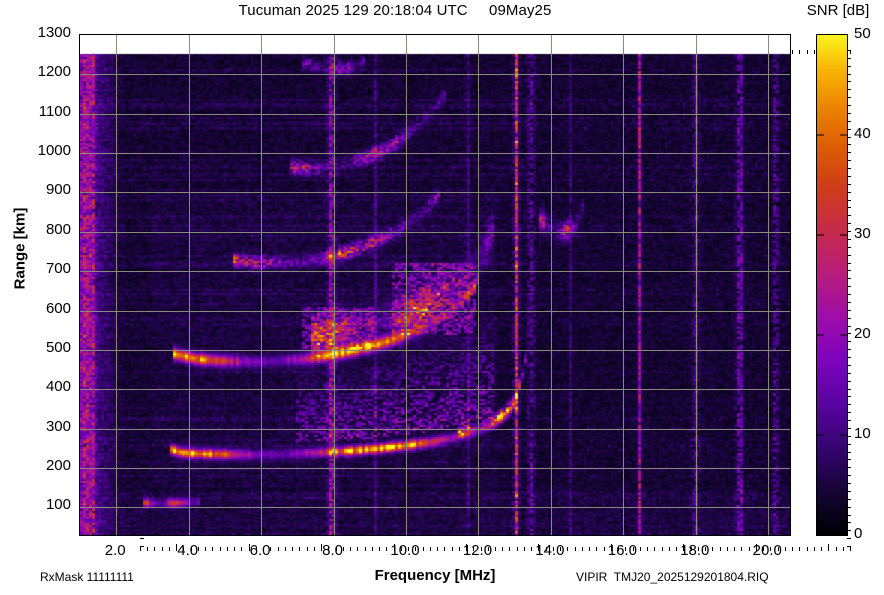 The height and width of the screenshot is (595, 884). I want to click on colorbar-gradient, so click(832, 285).